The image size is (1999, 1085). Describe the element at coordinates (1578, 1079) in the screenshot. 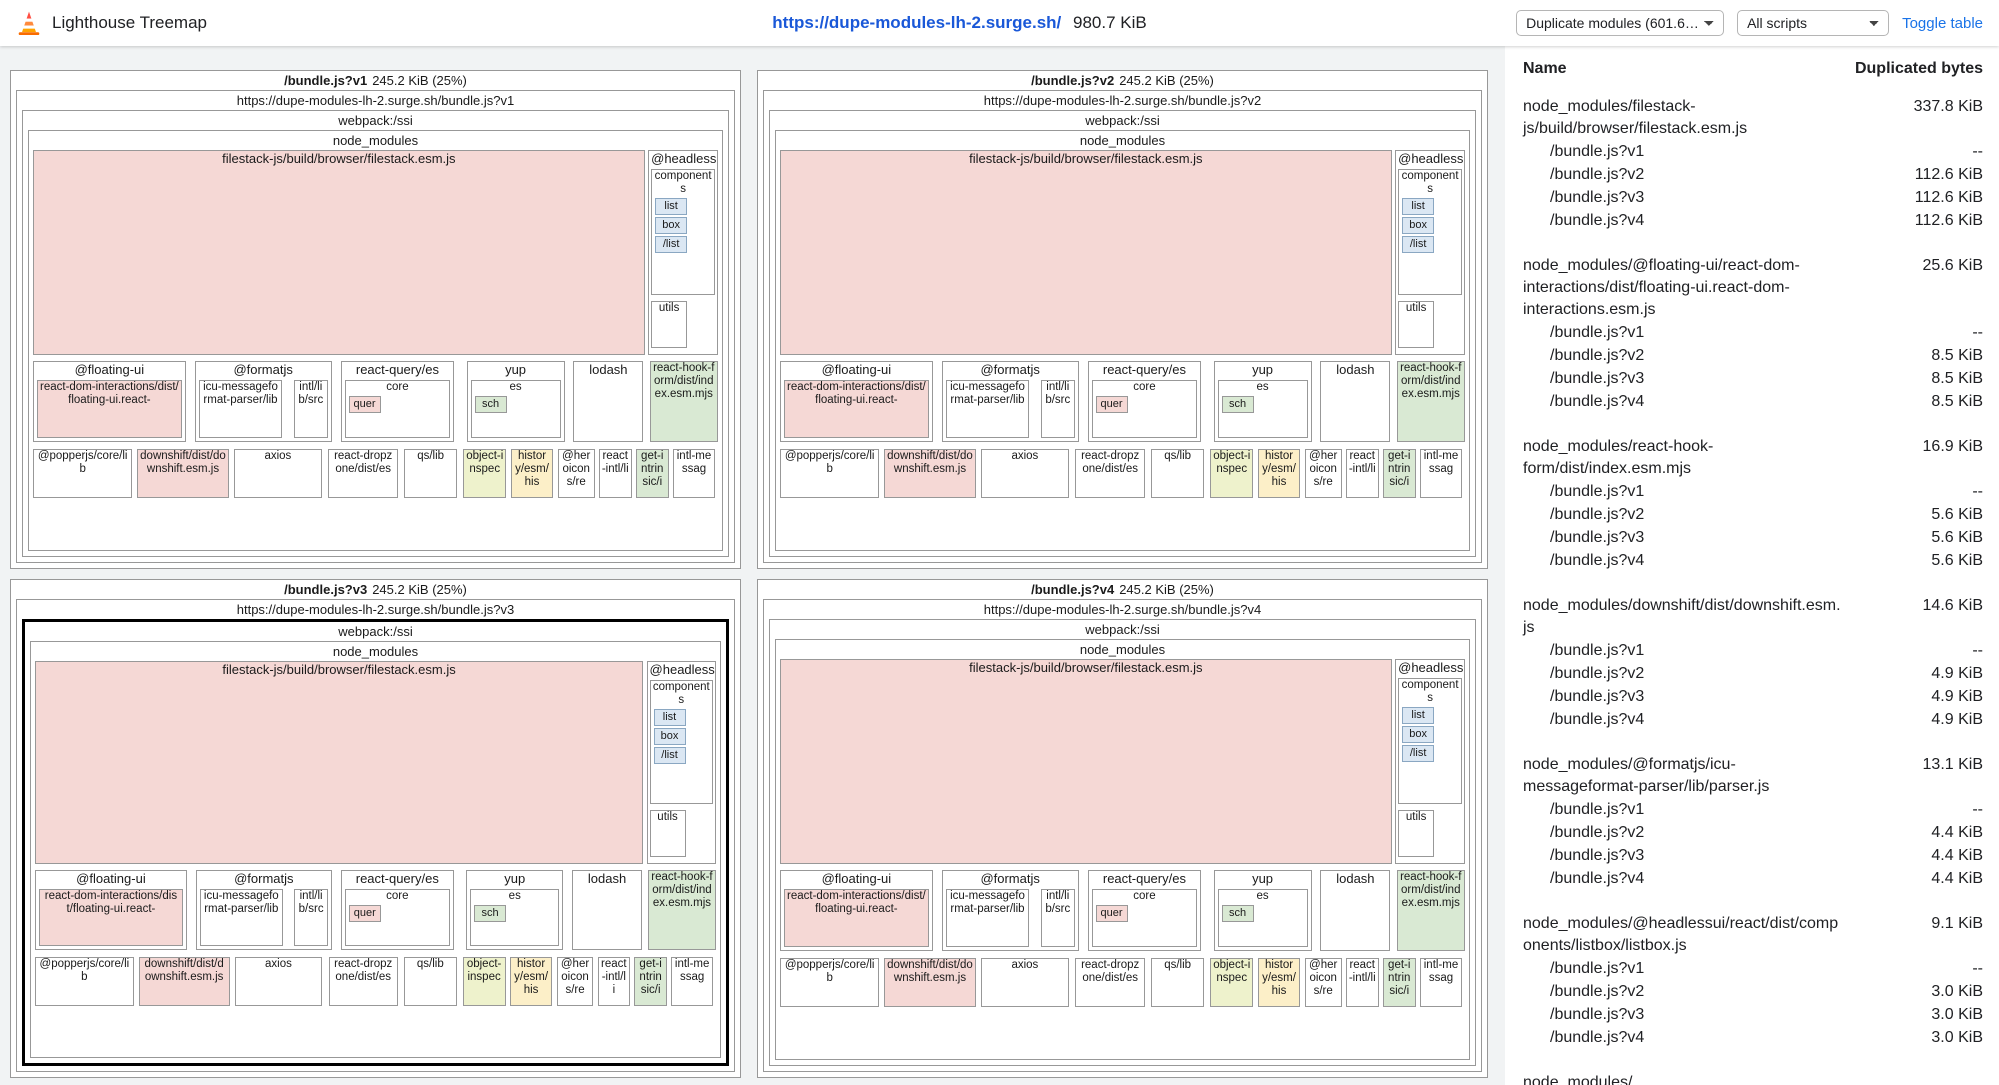

I see `table-group-name: node_modules/` at that location.